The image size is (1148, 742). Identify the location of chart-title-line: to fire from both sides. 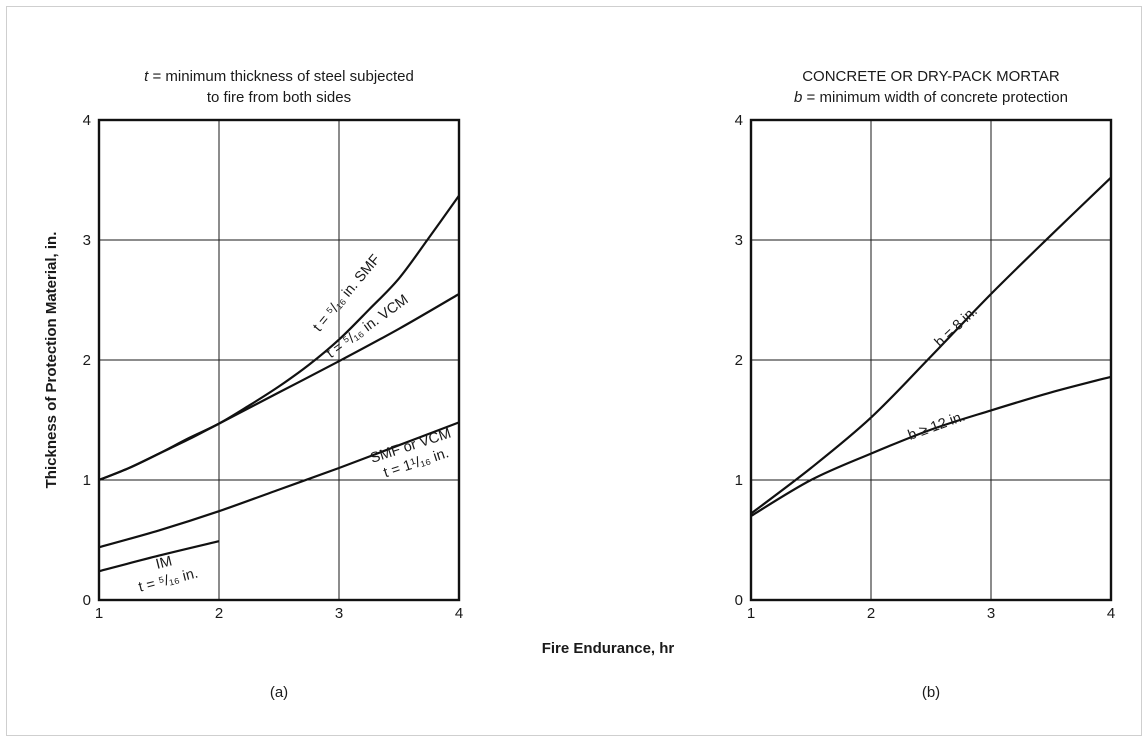
(279, 97).